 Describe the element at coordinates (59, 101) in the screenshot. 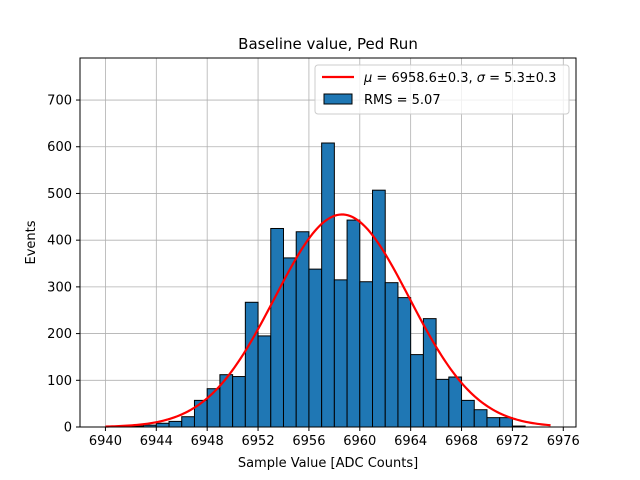

I see `y-tick-label: 700` at that location.